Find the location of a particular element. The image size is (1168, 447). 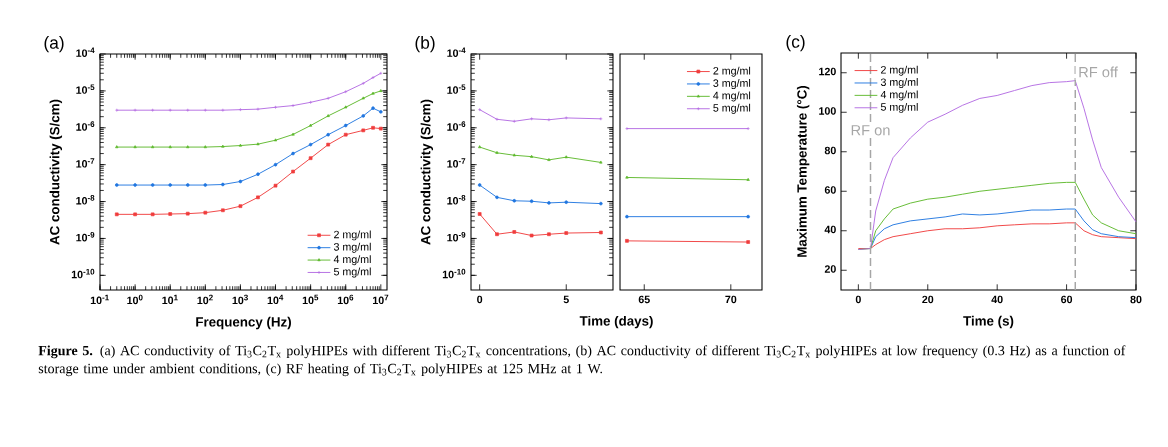

x-tick-label: 10$^{2}$ is located at coordinates (205, 299).